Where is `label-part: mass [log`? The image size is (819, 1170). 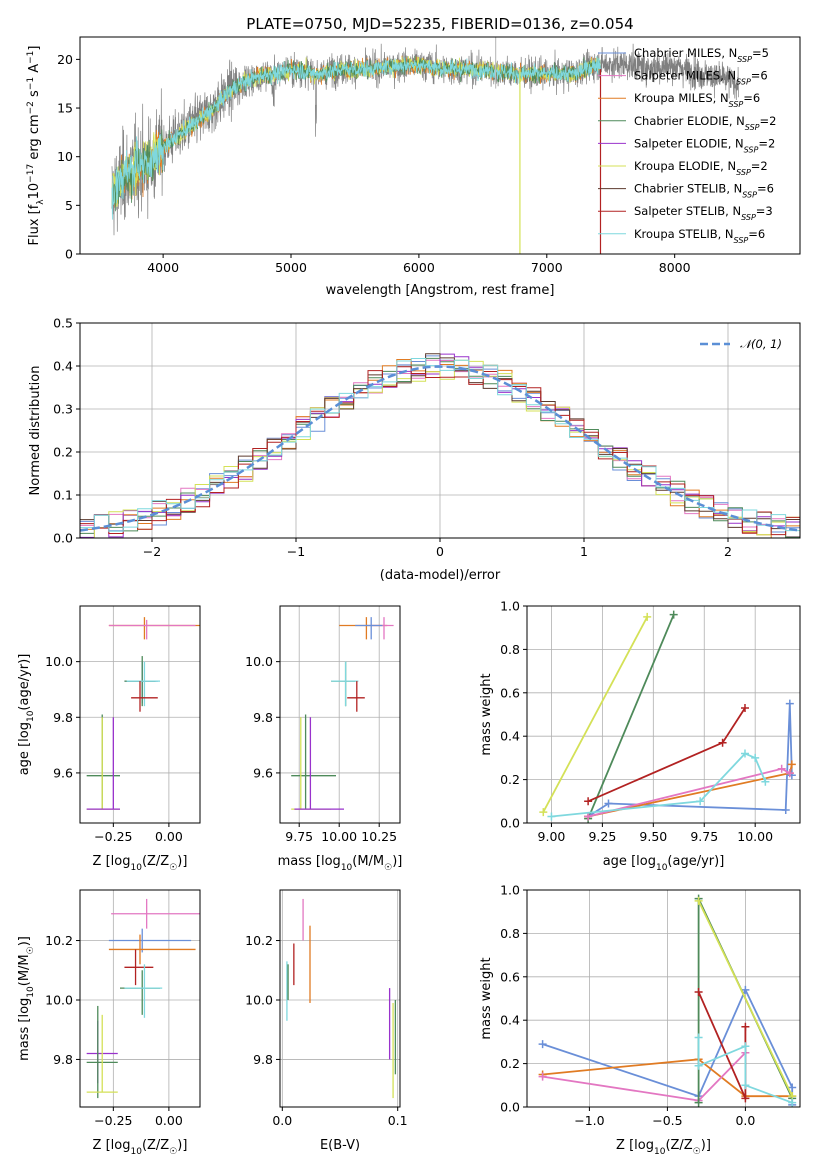 label-part: mass [log is located at coordinates (309, 861).